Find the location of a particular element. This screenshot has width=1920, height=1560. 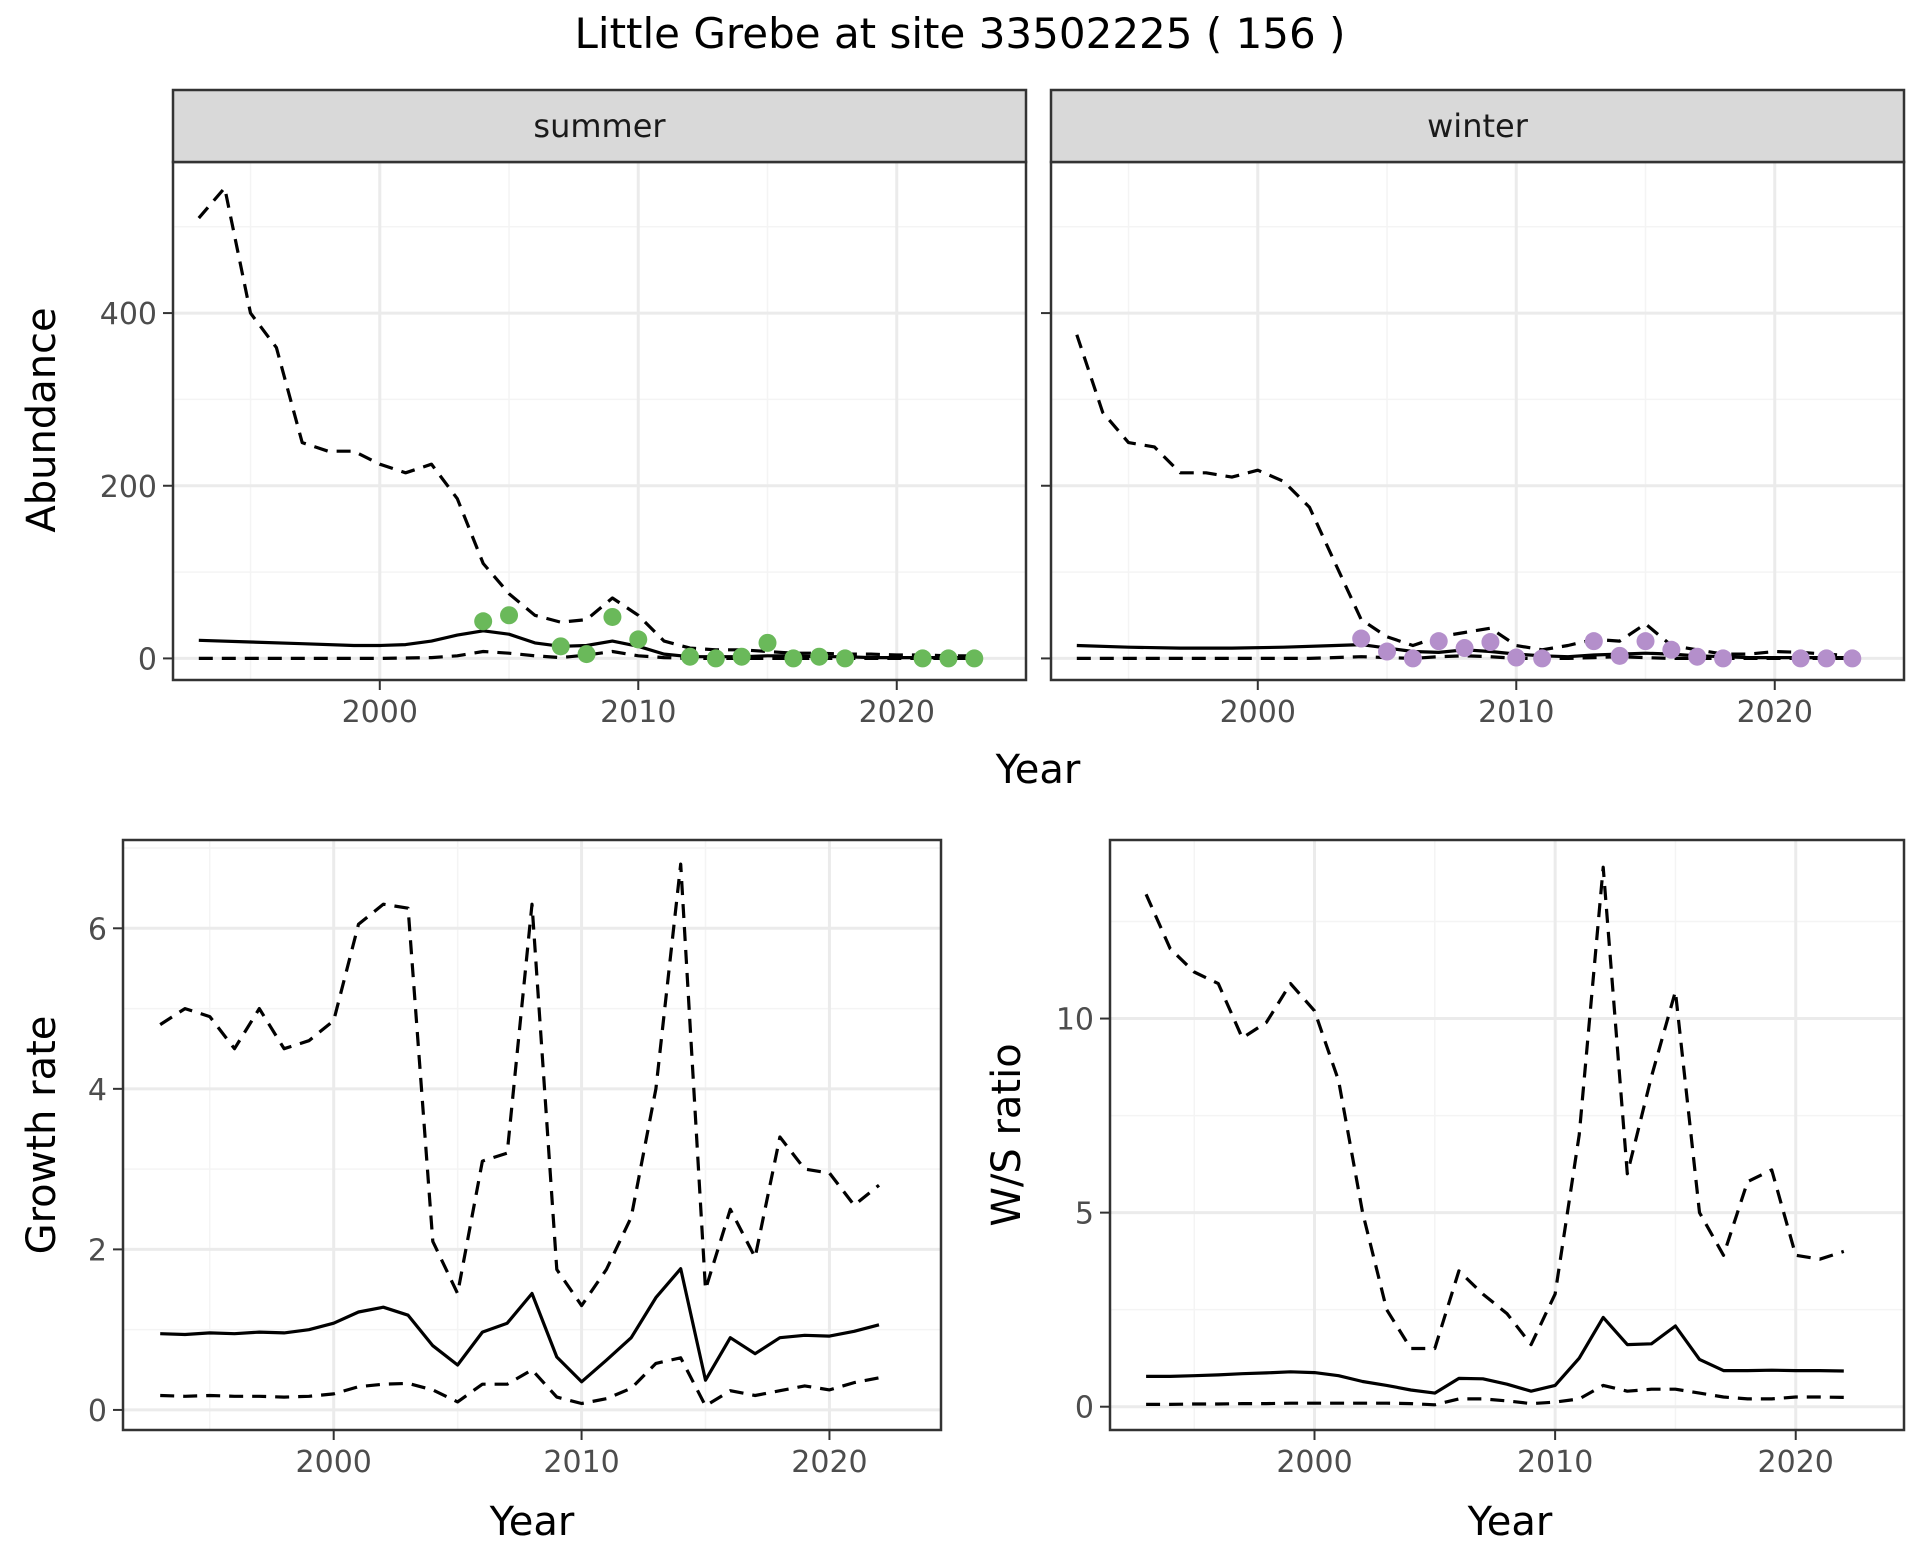

winter-x-tick-label: 2020 is located at coordinates (1775, 712).